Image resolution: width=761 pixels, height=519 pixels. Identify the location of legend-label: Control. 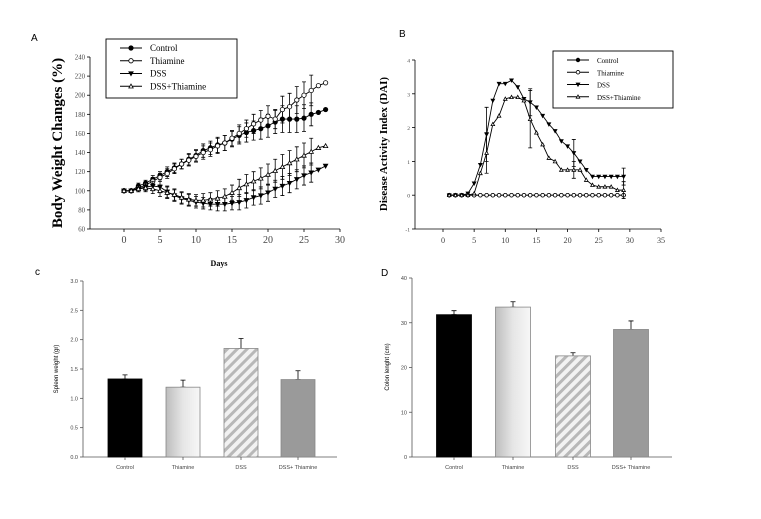
(607, 61).